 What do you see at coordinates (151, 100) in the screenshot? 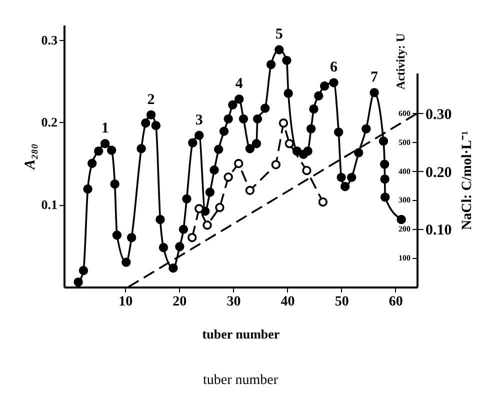
I see `annotation: 2` at bounding box center [151, 100].